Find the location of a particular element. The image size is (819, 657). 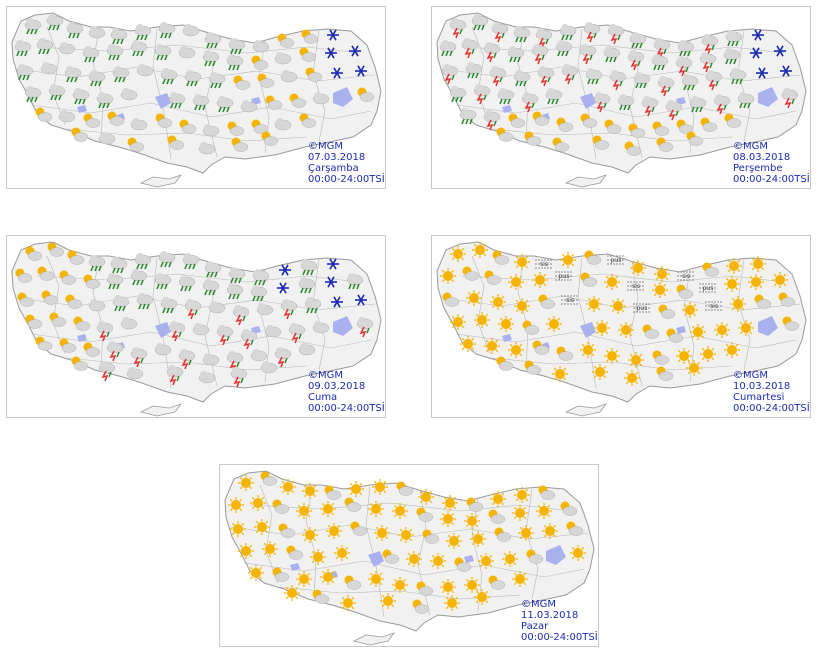

forecast-map-day-5: ©MGM 11.03.2018 Pazar 00:00-24:00TSİ is located at coordinates (409, 555).